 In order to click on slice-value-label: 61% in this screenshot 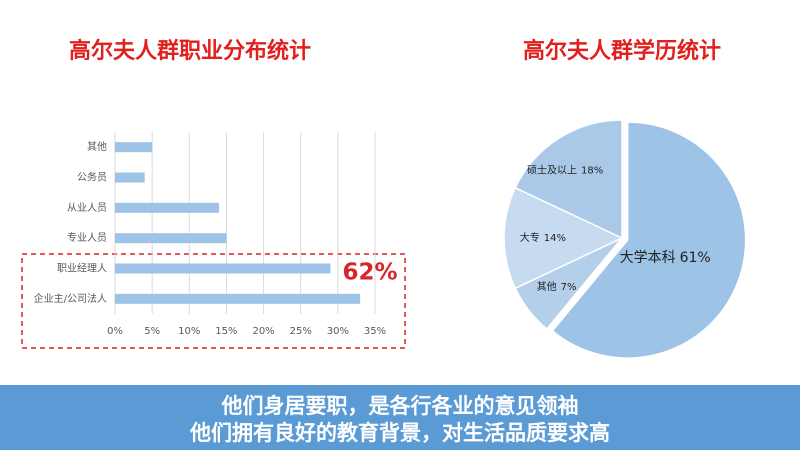, I will do `click(695, 258)`.